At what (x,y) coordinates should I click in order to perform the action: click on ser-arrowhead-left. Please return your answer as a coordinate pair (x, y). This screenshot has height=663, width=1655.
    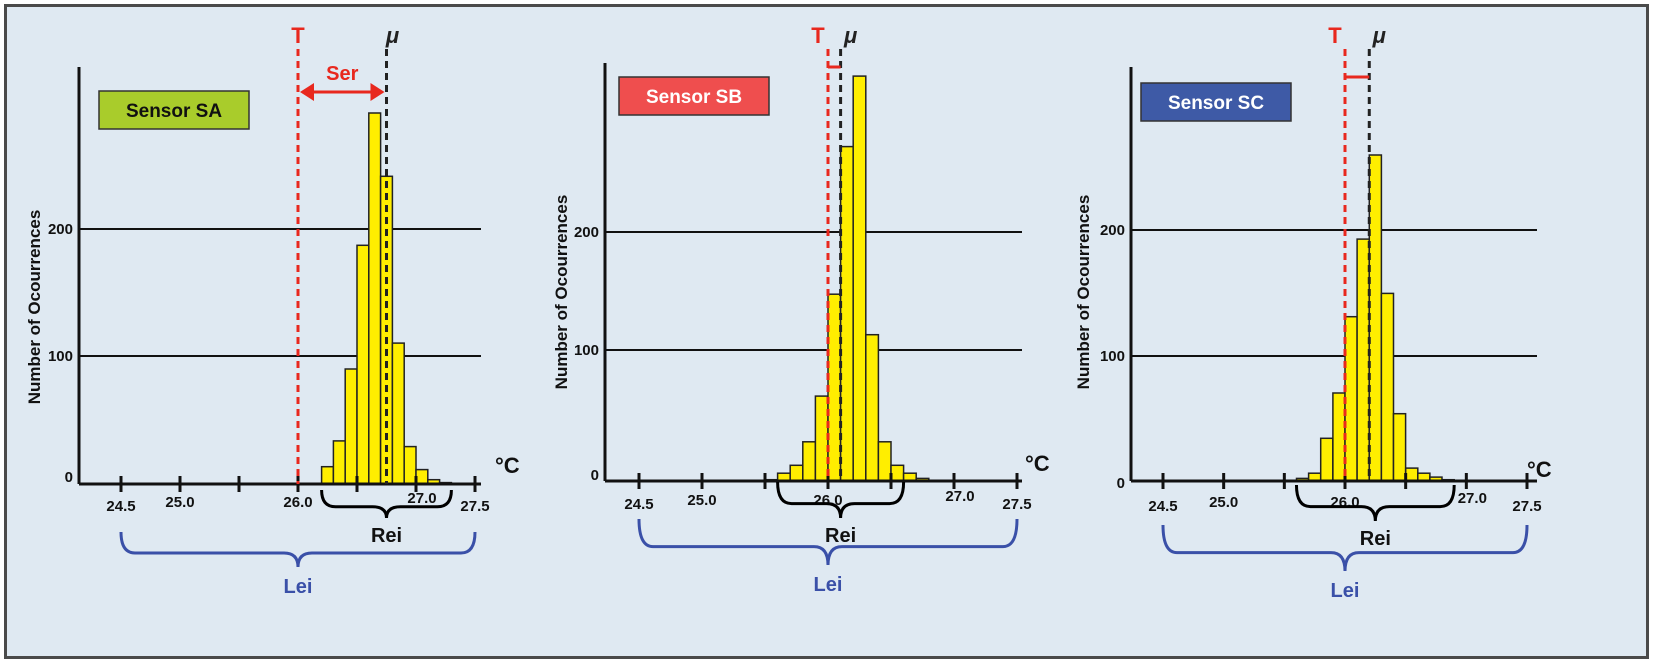
    Looking at the image, I should click on (307, 92).